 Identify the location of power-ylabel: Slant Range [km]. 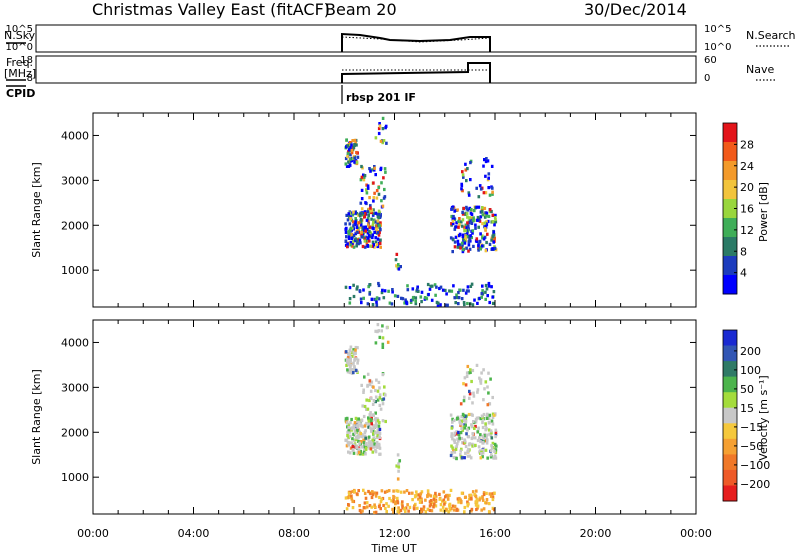
(36, 210).